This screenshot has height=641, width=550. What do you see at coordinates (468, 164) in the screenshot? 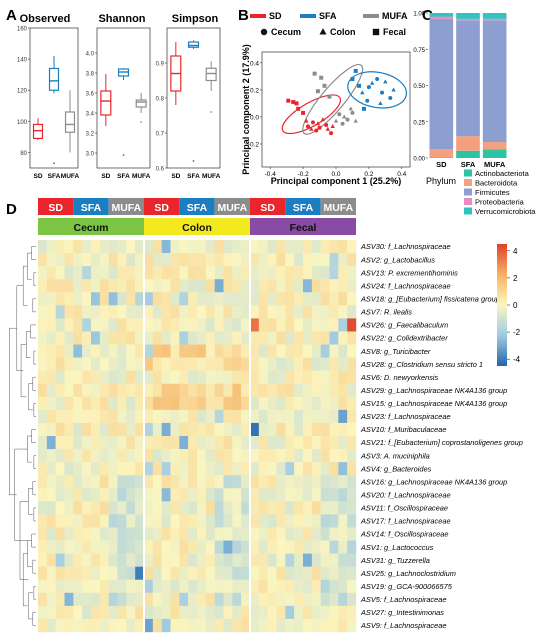
I see `x-tick-label: SFA` at bounding box center [468, 164].